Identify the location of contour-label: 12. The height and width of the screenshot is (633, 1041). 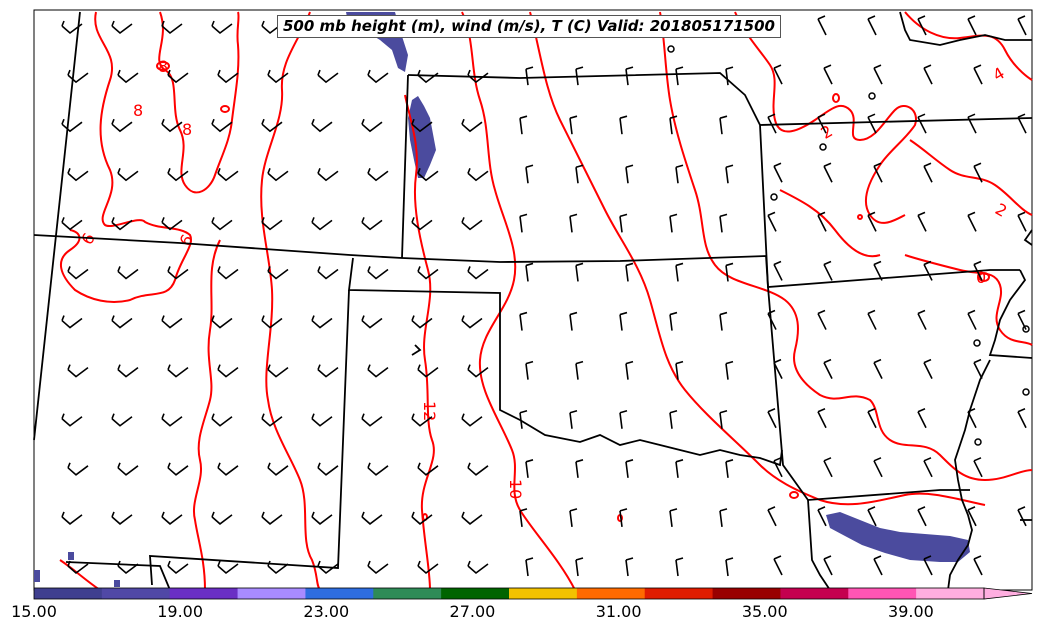
(429, 411).